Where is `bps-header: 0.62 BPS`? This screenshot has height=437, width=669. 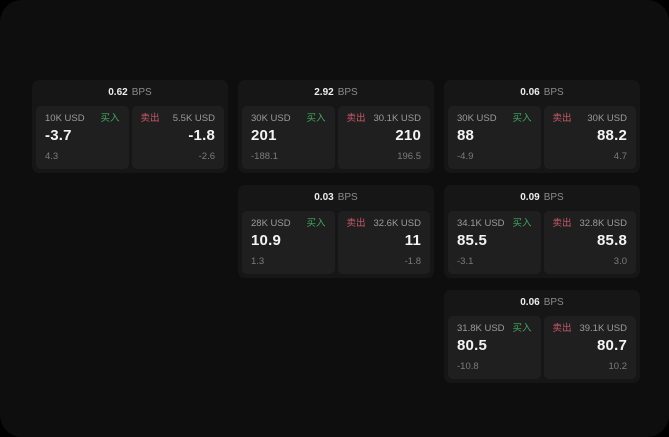
bps-header: 0.62 BPS is located at coordinates (130, 93).